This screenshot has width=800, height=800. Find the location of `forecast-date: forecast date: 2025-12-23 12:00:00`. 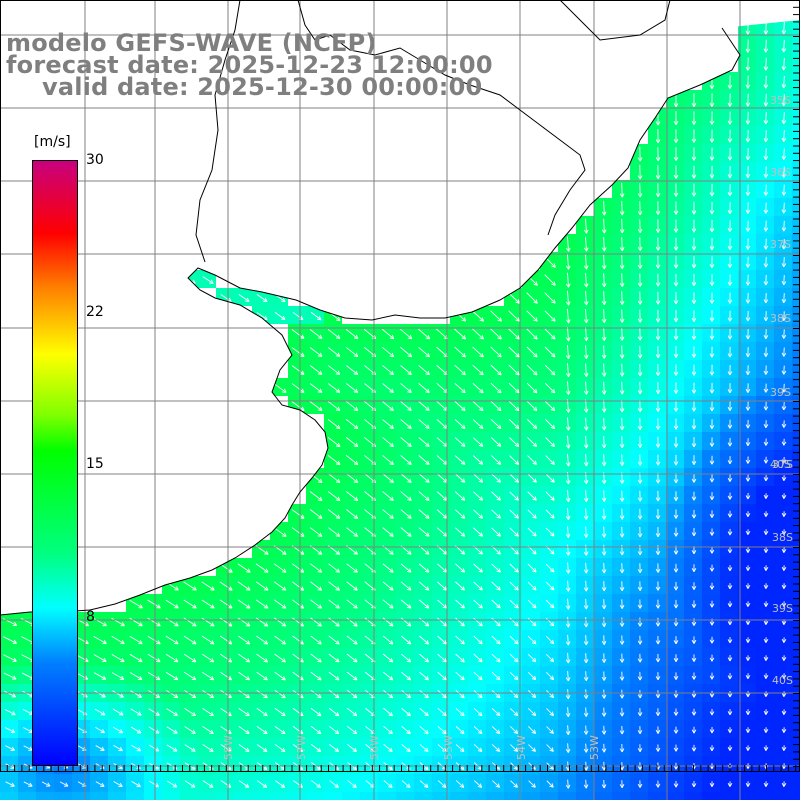

forecast-date: forecast date: 2025-12-23 12:00:00 is located at coordinates (249, 65).